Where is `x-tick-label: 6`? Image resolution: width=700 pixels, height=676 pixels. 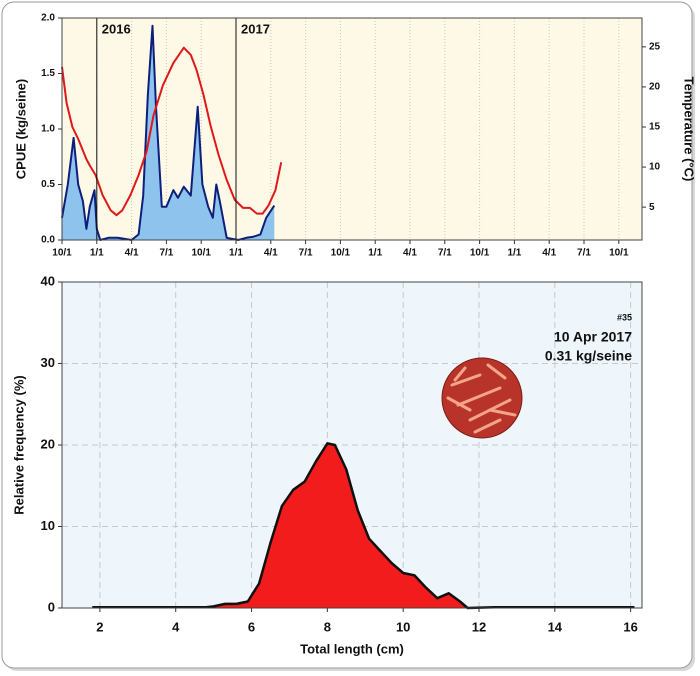
x-tick-label: 6 is located at coordinates (251, 626).